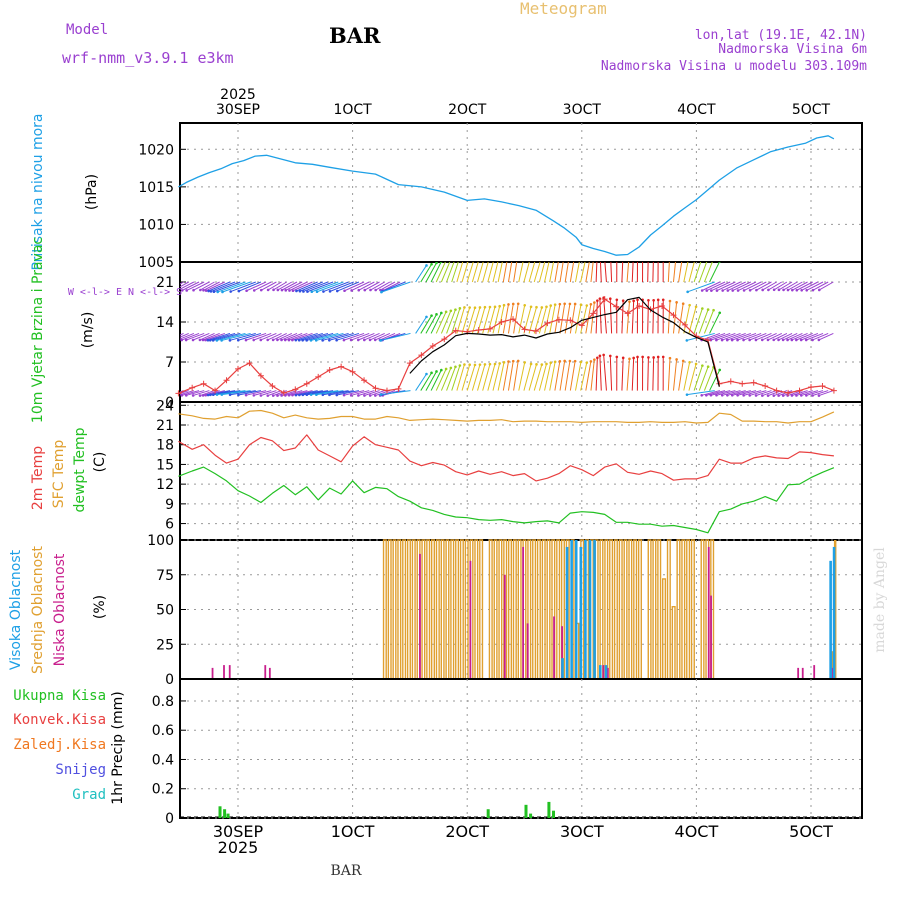  Describe the element at coordinates (238, 847) in the screenshot. I see `bottom-year-label: 2025` at that location.